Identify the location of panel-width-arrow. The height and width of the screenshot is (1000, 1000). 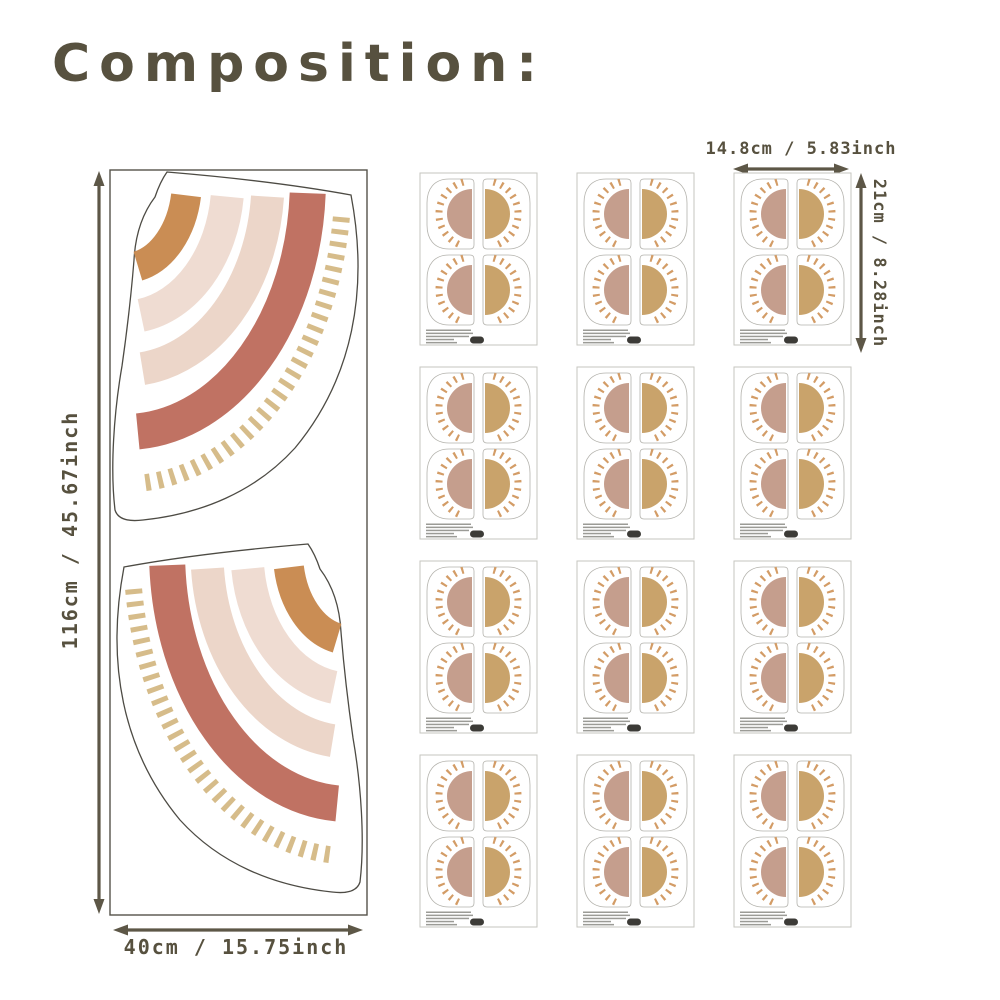
(238, 930).